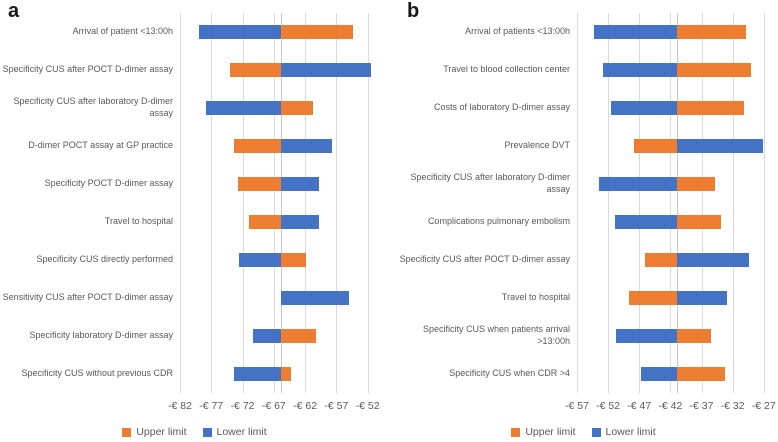  I want to click on chart-row: Costs of laboratory D-dimer assay, so click(583, 108).